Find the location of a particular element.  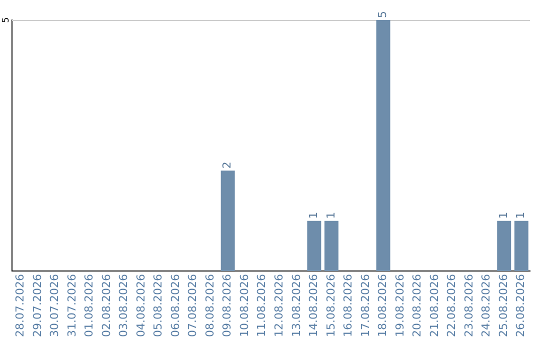

x-tick-label: 03.08.2026 is located at coordinates (123, 306).